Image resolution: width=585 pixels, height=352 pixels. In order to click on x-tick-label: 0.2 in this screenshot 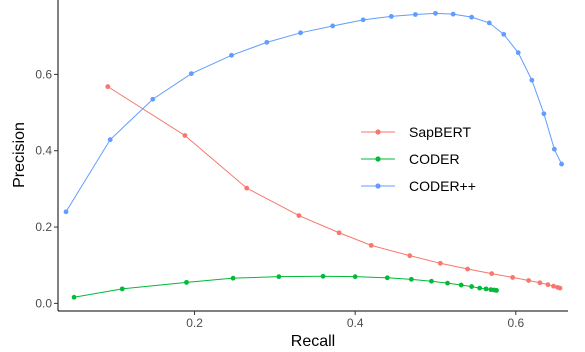, I will do `click(194, 323)`.